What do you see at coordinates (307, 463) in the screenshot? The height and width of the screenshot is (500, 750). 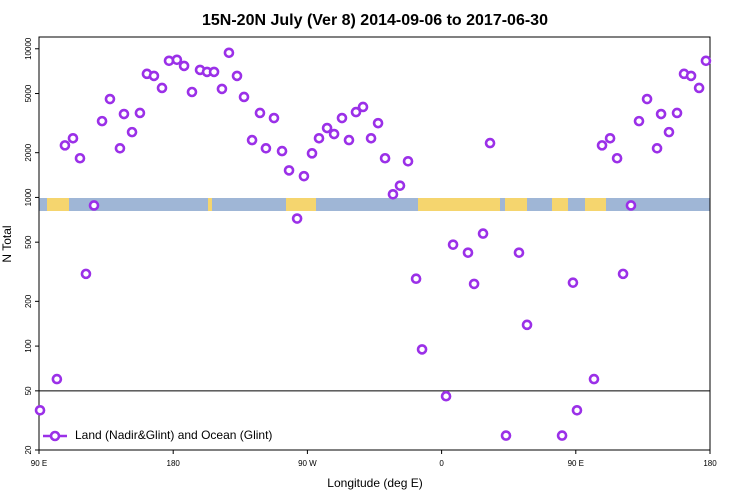 I see `x-tick-label: 90 W` at bounding box center [307, 463].